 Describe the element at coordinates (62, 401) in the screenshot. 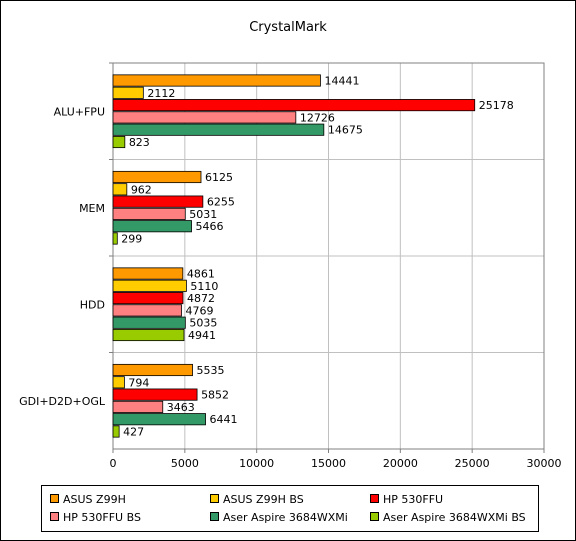

I see `category-label: GDI+D2D+OGL` at that location.